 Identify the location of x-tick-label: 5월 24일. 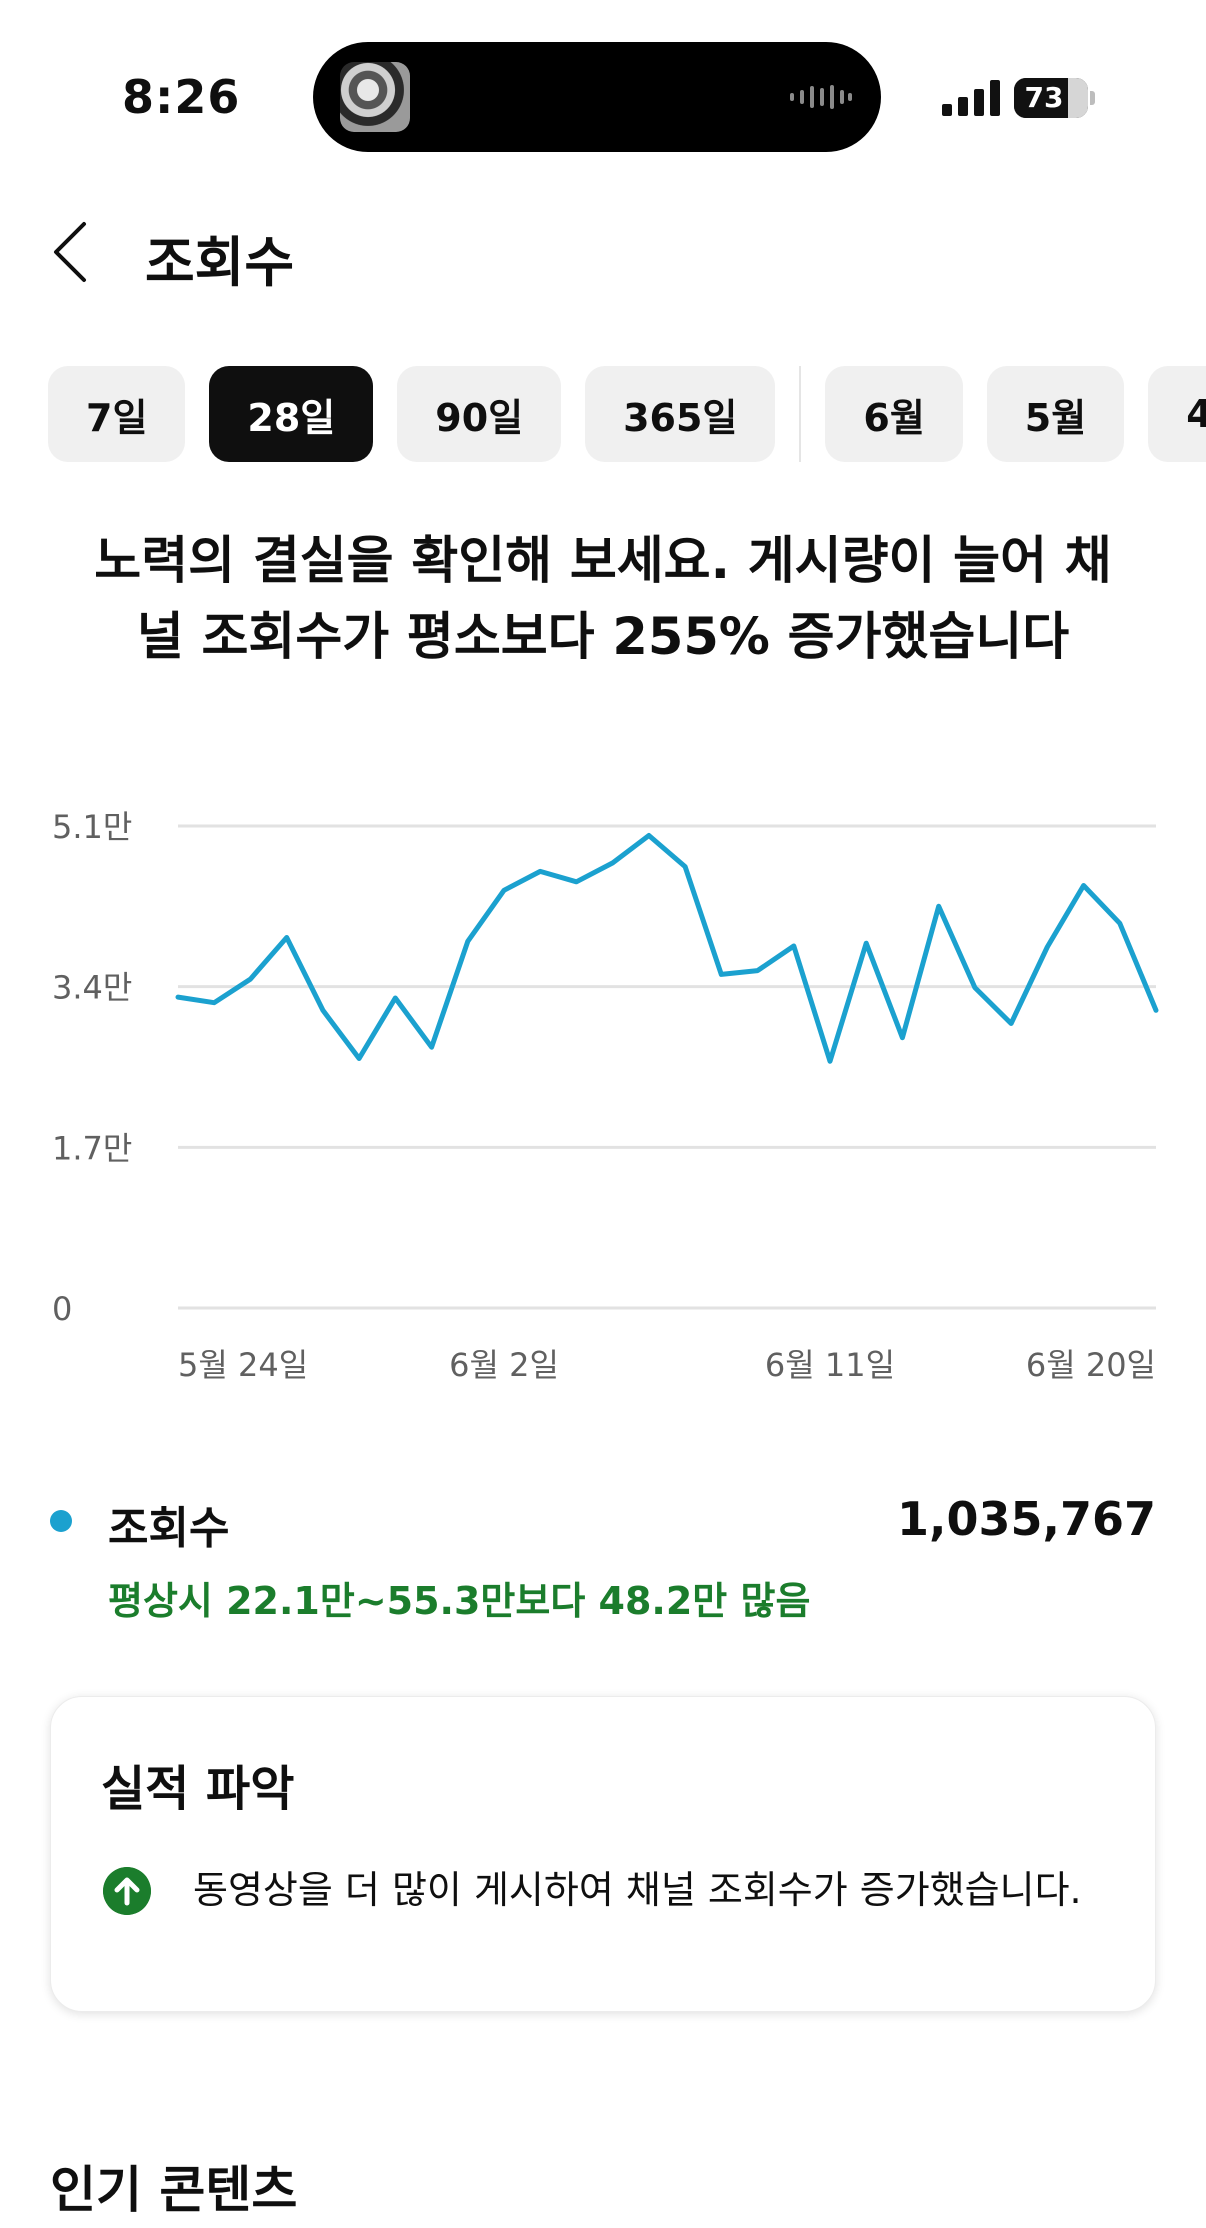
(243, 1365).